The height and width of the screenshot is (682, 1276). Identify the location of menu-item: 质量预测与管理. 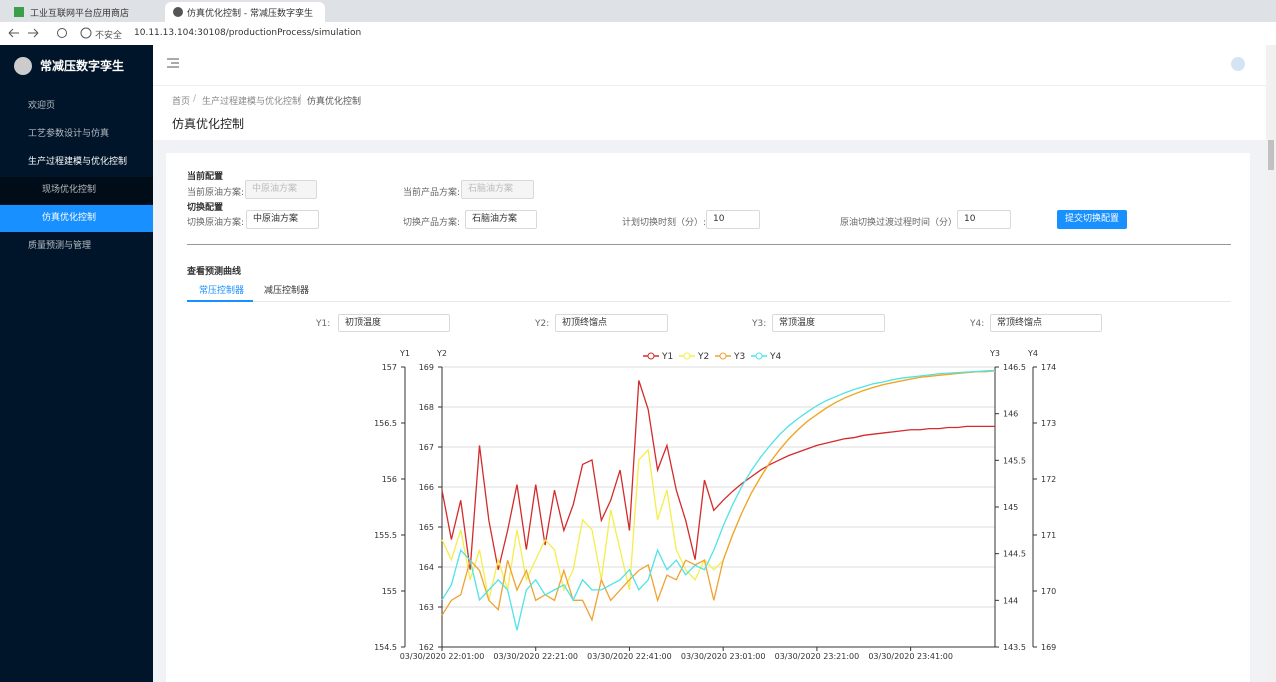
(76, 246).